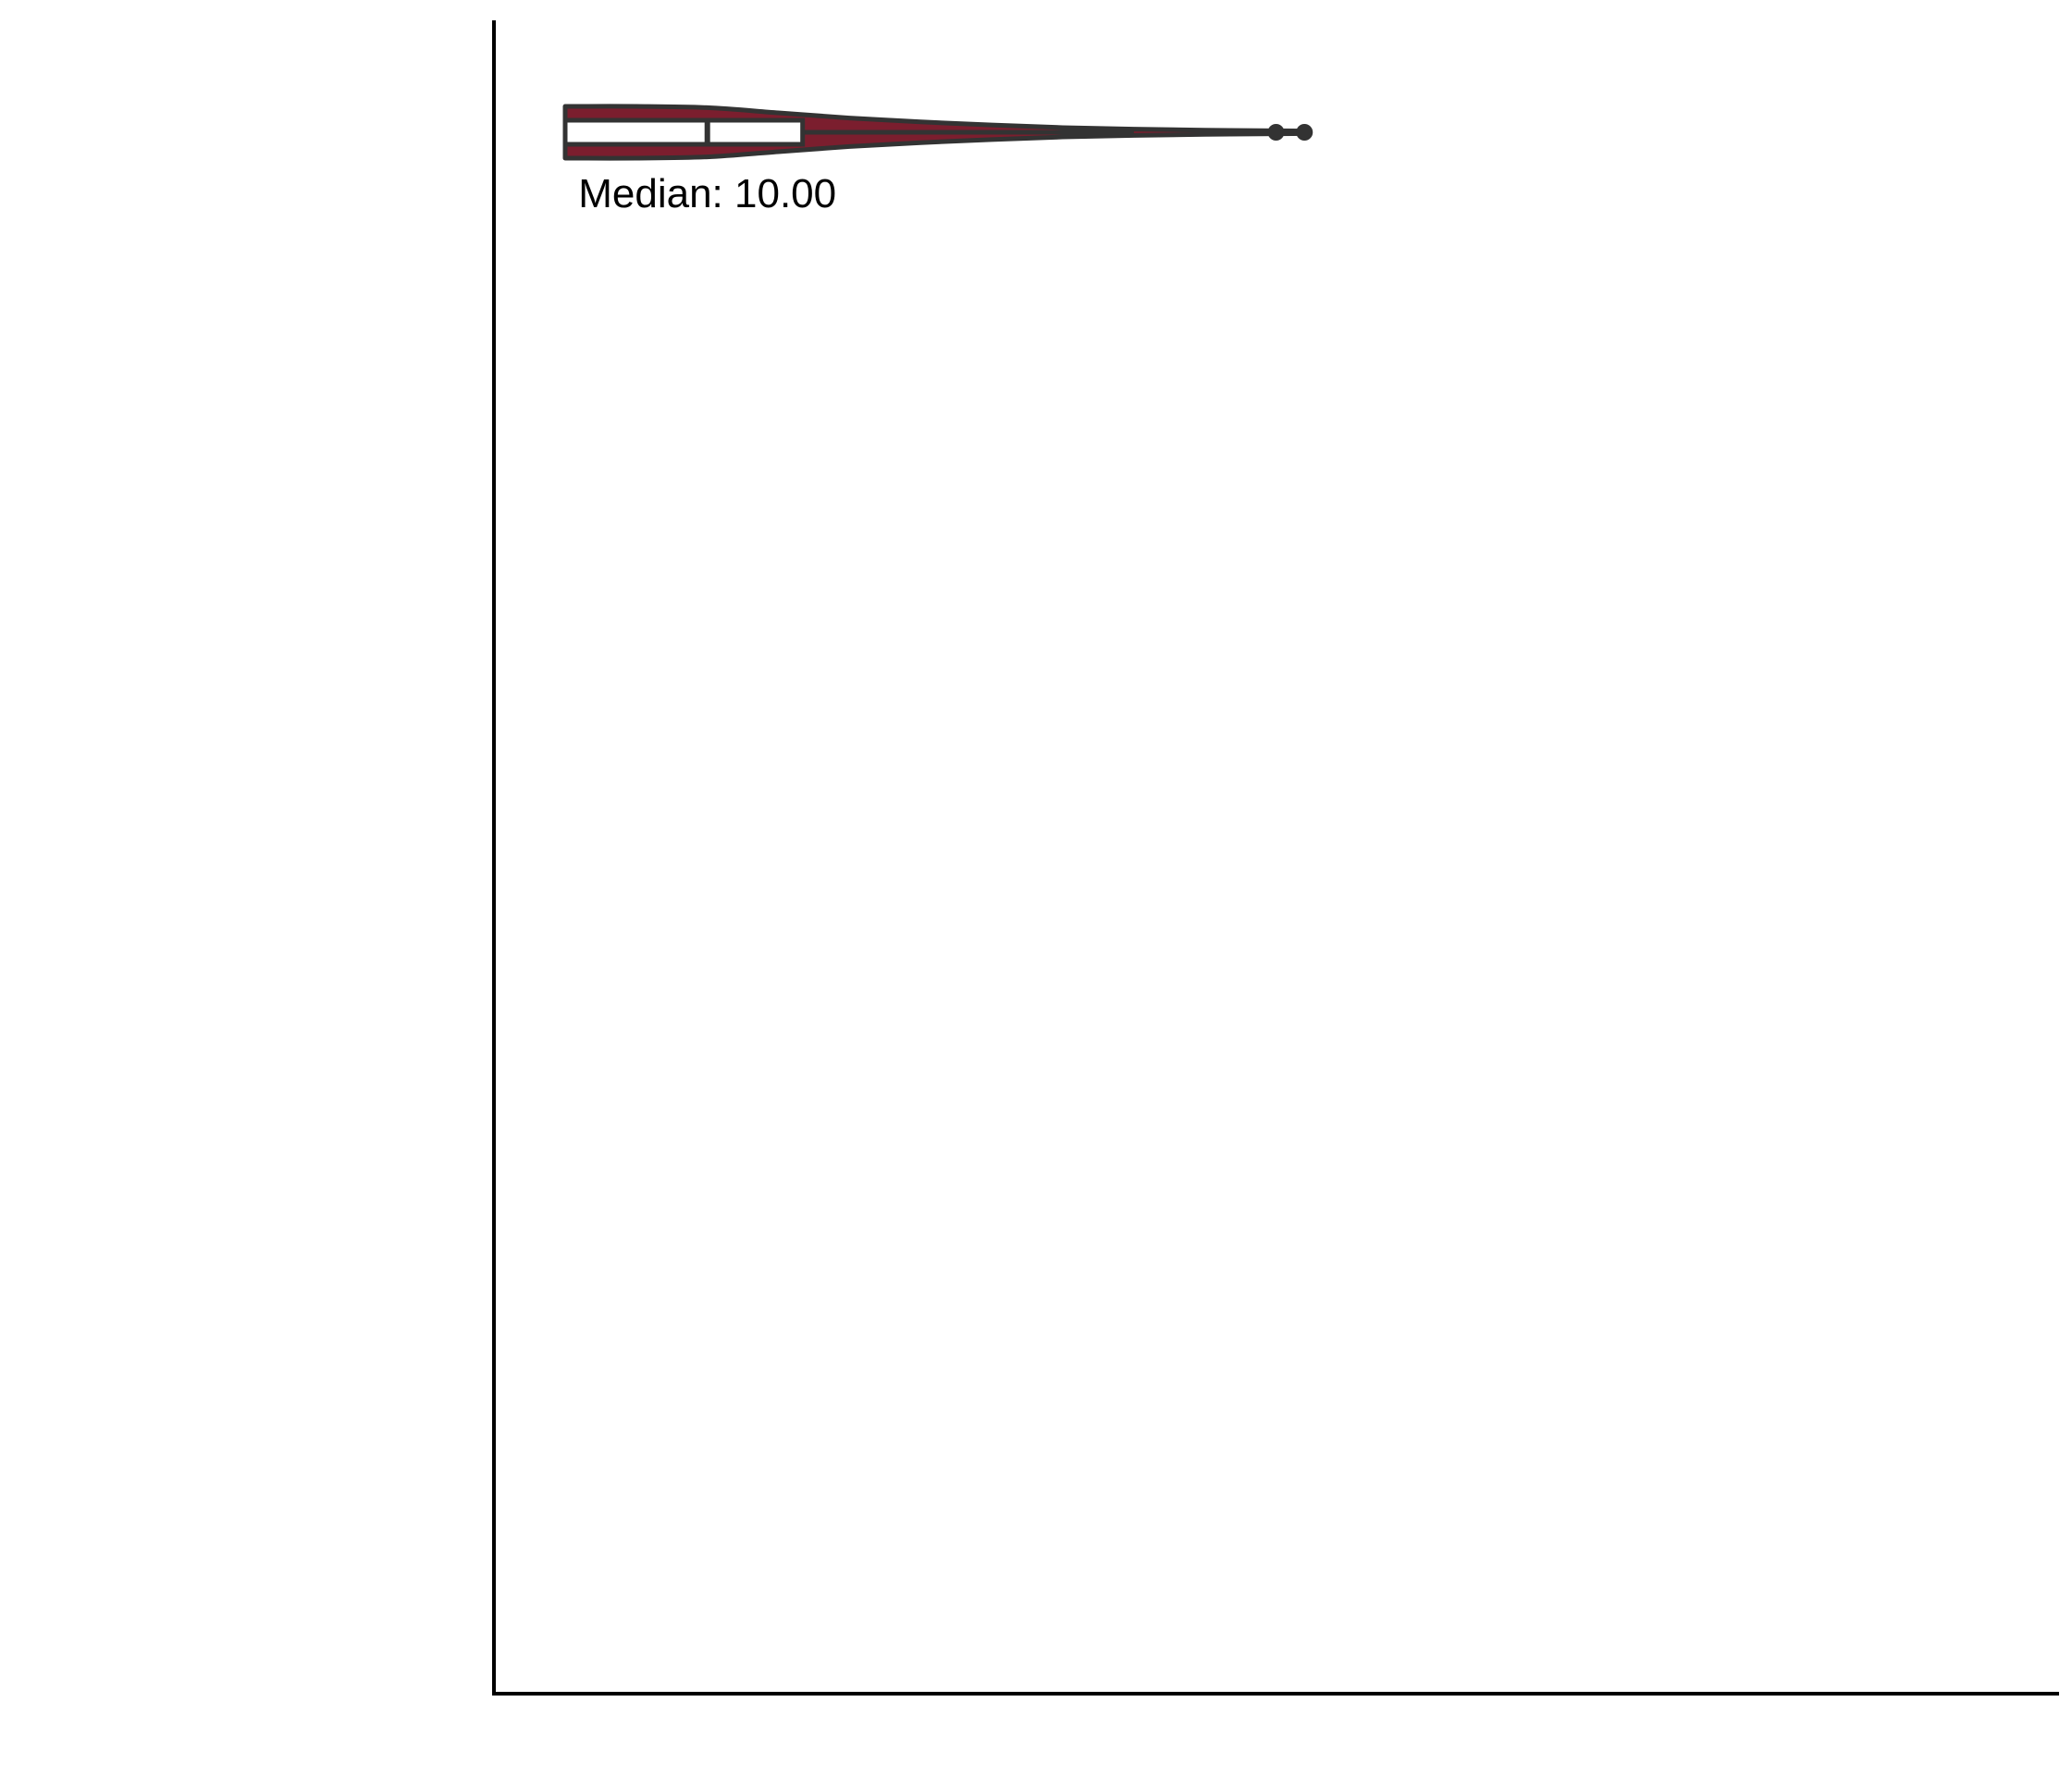  What do you see at coordinates (684, 132) in the screenshot?
I see `box` at bounding box center [684, 132].